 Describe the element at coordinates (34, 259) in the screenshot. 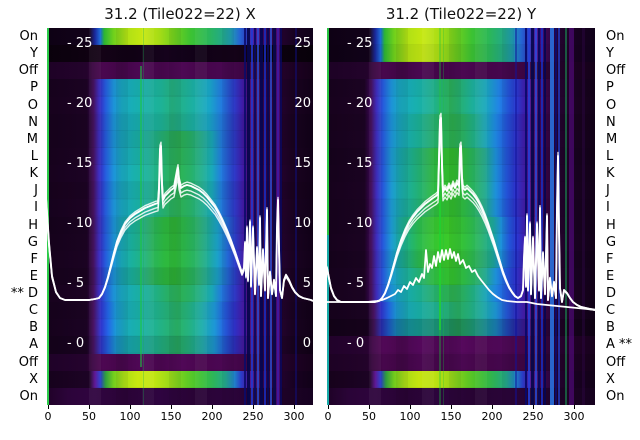

I see `row-label-left-f-13: F` at that location.